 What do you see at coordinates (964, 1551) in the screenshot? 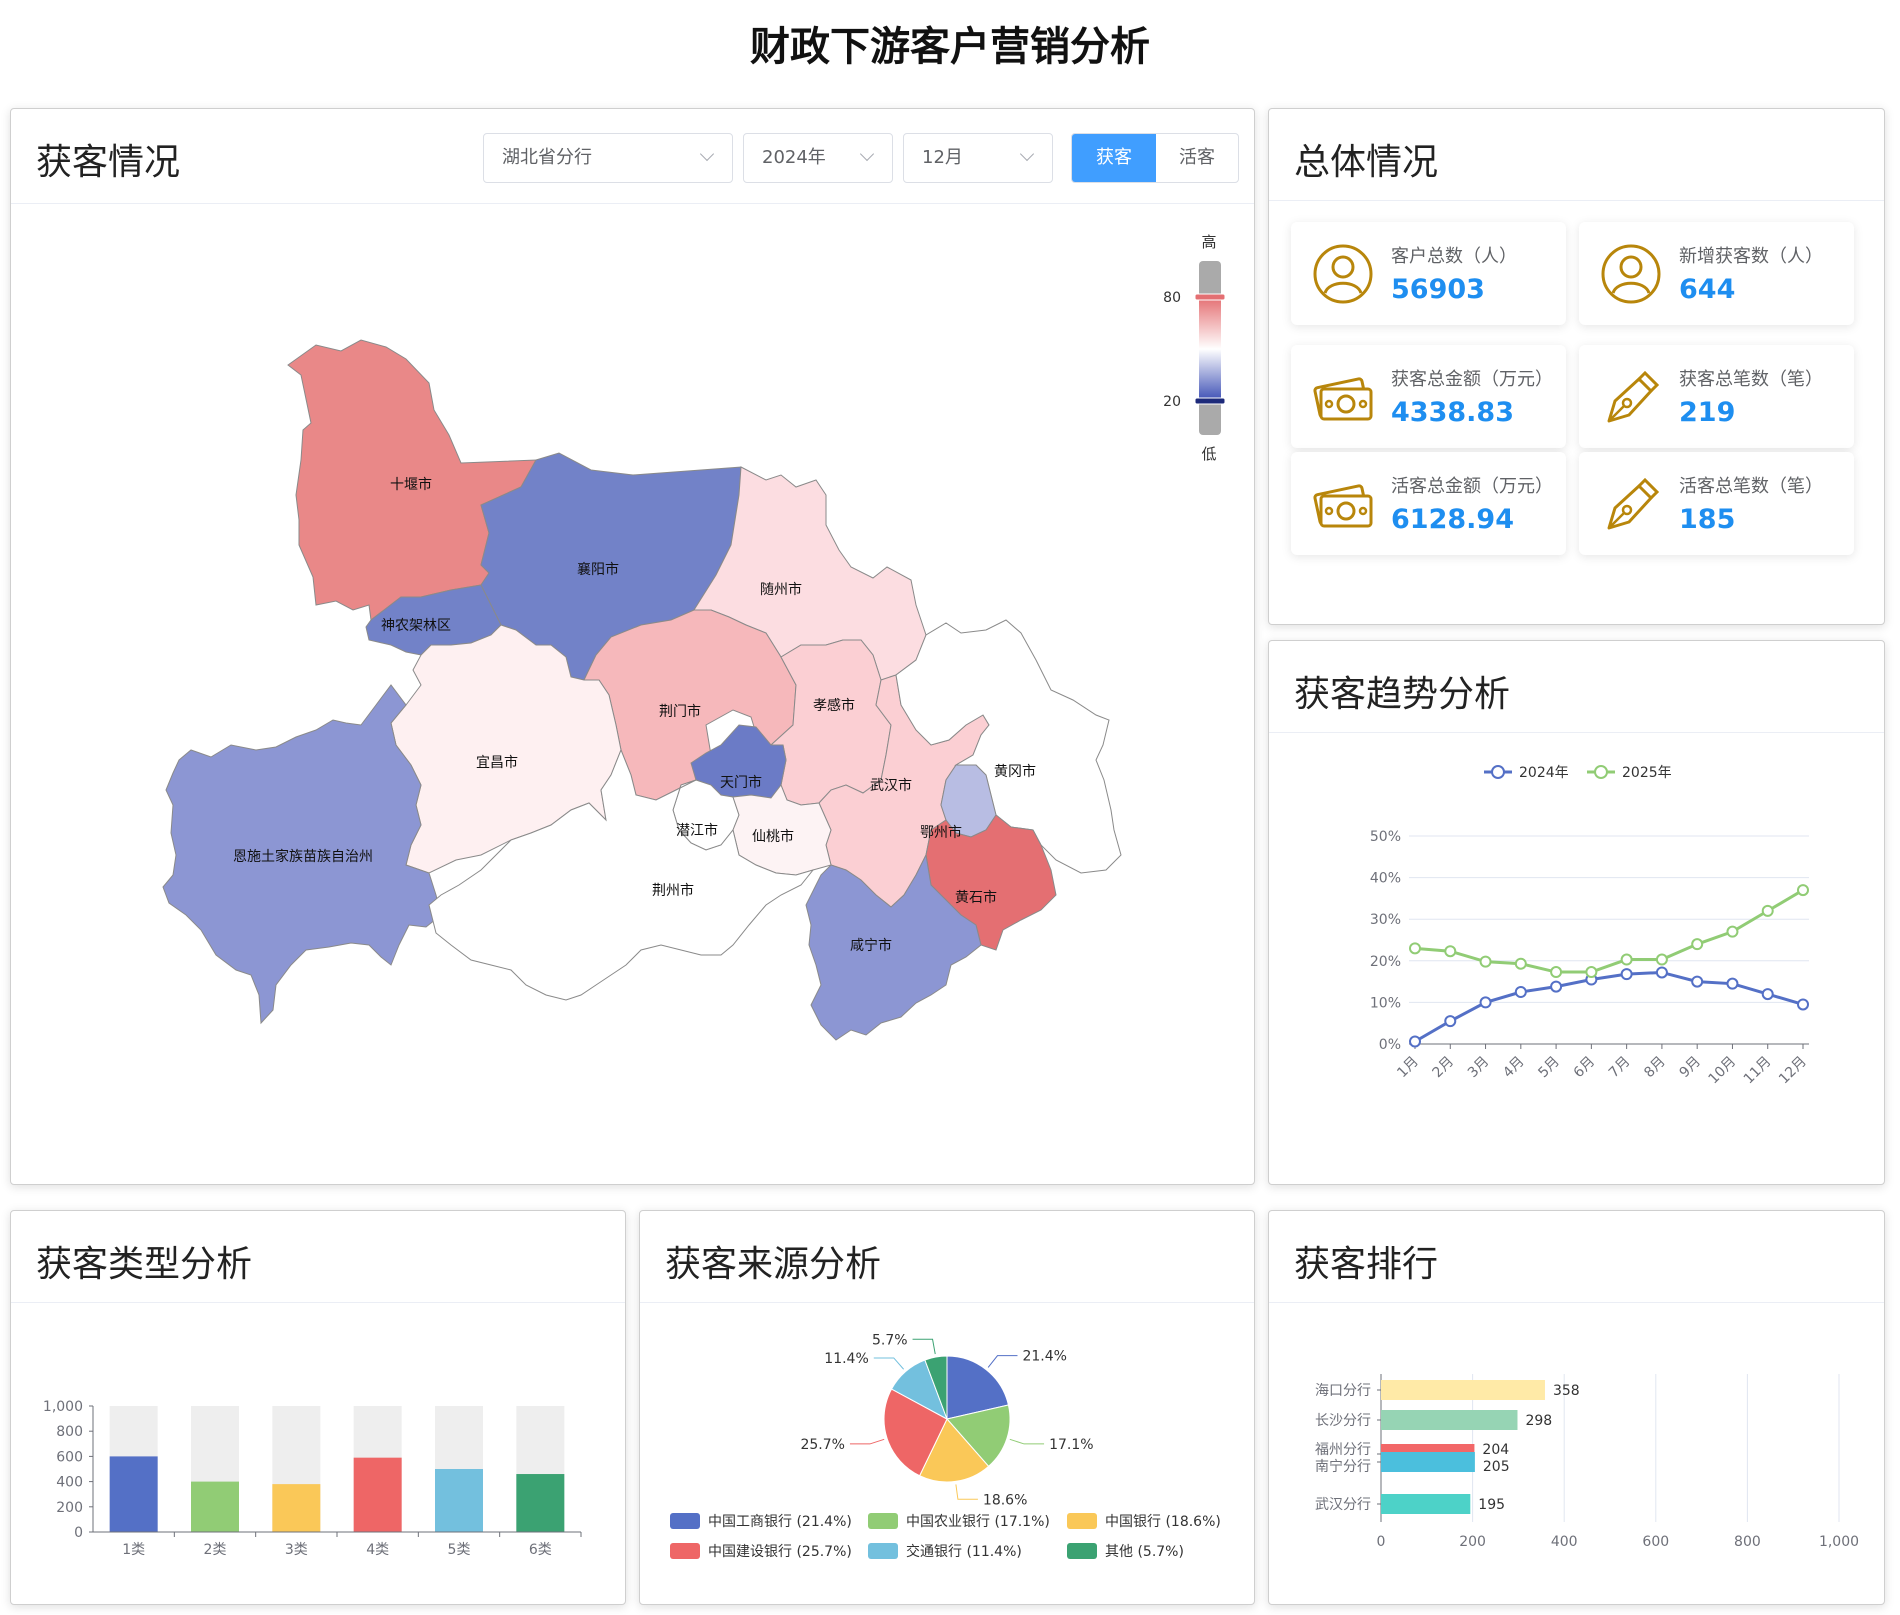
I see `legend-label: 交通银行 (11.4%)` at bounding box center [964, 1551].